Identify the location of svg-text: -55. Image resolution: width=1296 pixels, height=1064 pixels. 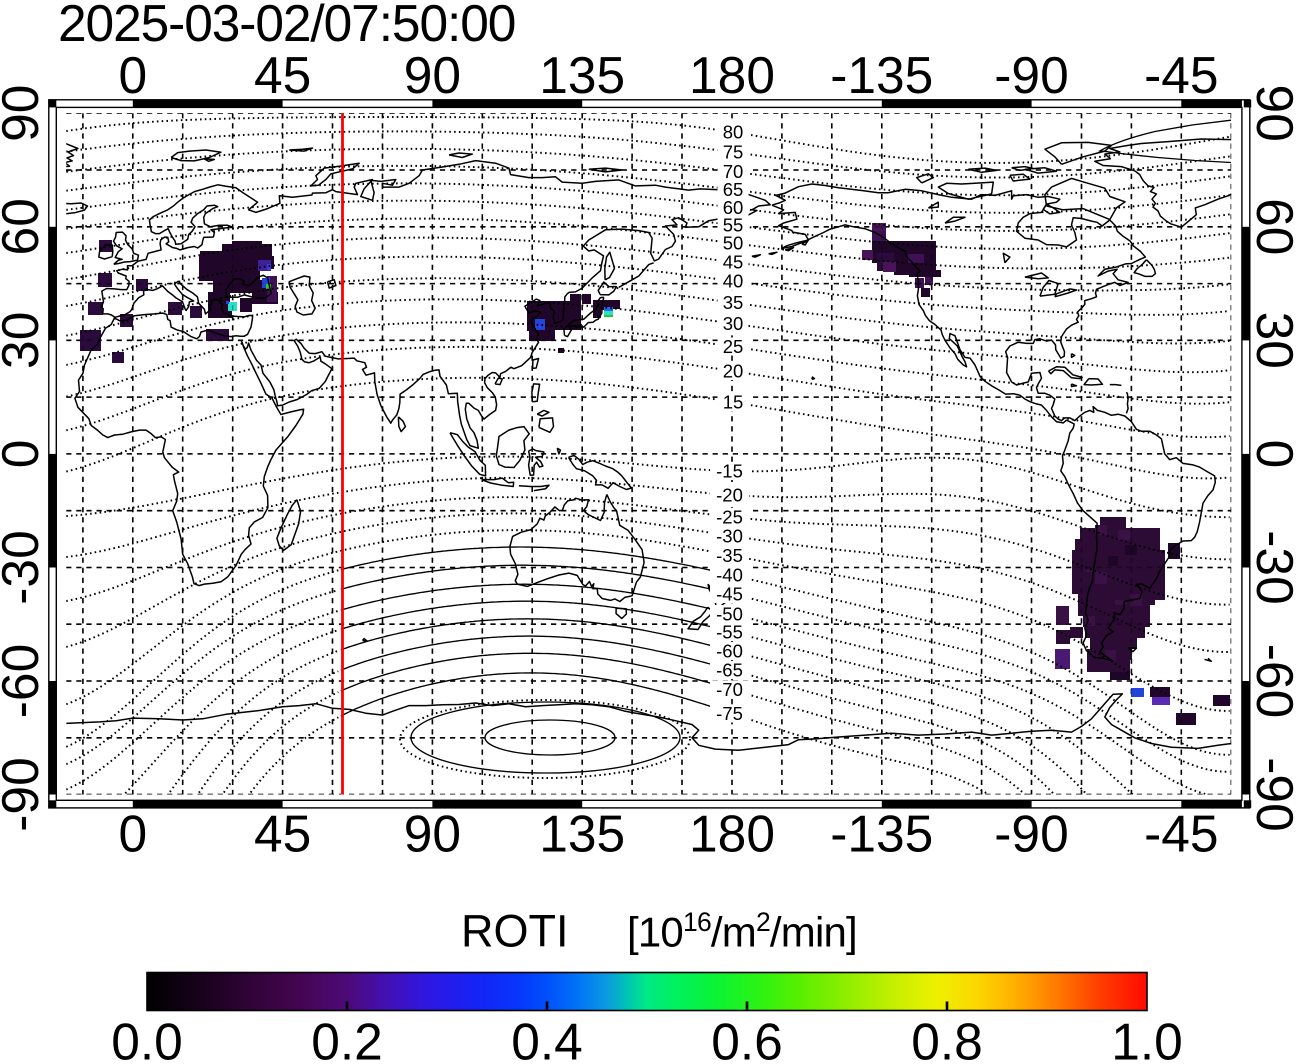
(729, 632).